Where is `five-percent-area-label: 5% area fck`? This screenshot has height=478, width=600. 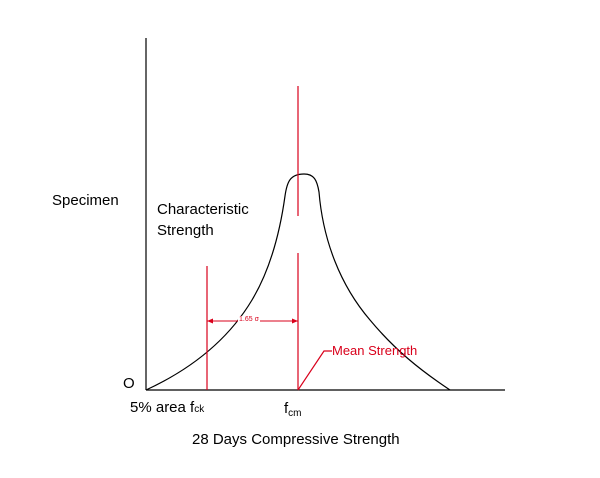 five-percent-area-label: 5% area fck is located at coordinates (167, 407).